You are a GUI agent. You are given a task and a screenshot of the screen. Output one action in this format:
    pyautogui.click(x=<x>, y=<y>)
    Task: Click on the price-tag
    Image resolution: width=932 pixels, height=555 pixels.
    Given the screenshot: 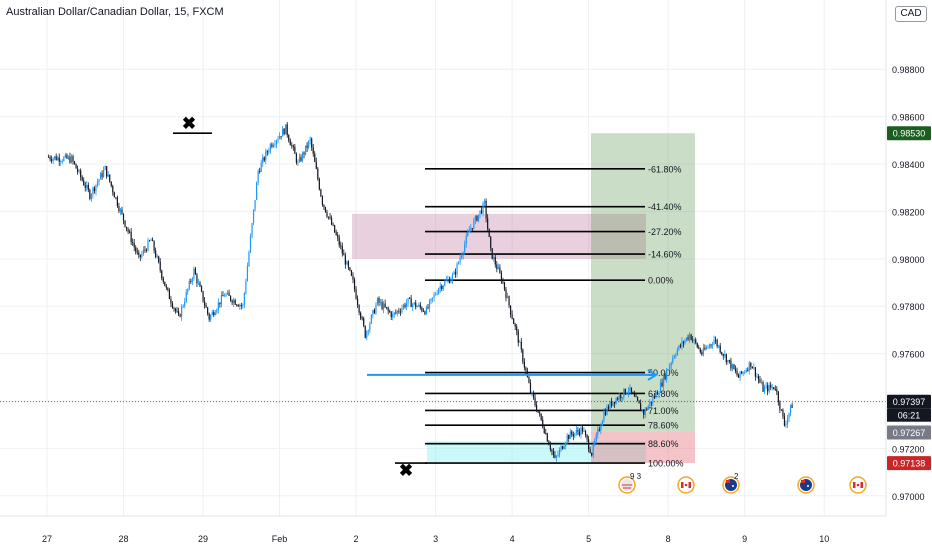 What is the action you would take?
    pyautogui.click(x=909, y=133)
    